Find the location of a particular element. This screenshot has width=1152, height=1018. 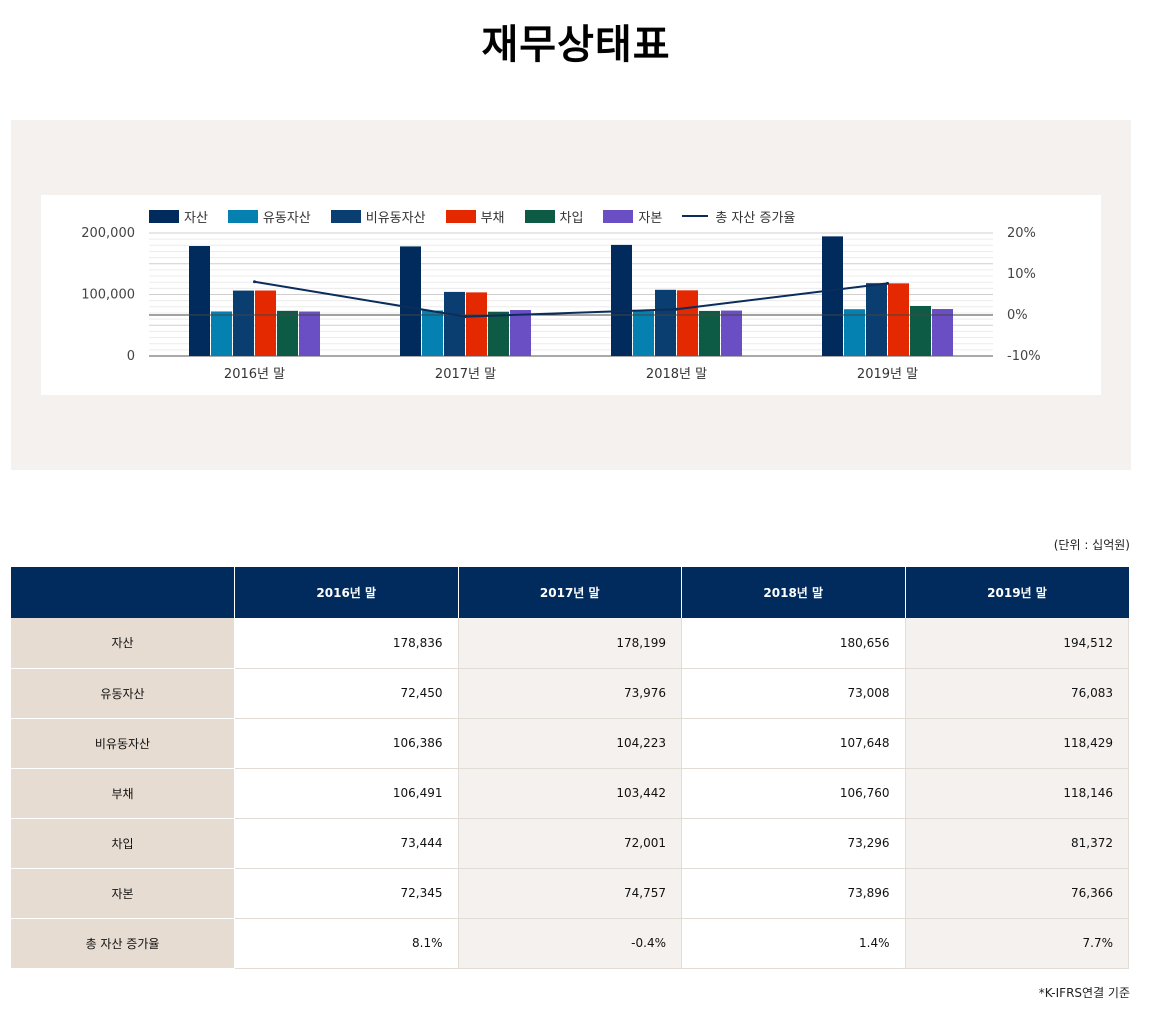

legend-line-swatch is located at coordinates (695, 216).